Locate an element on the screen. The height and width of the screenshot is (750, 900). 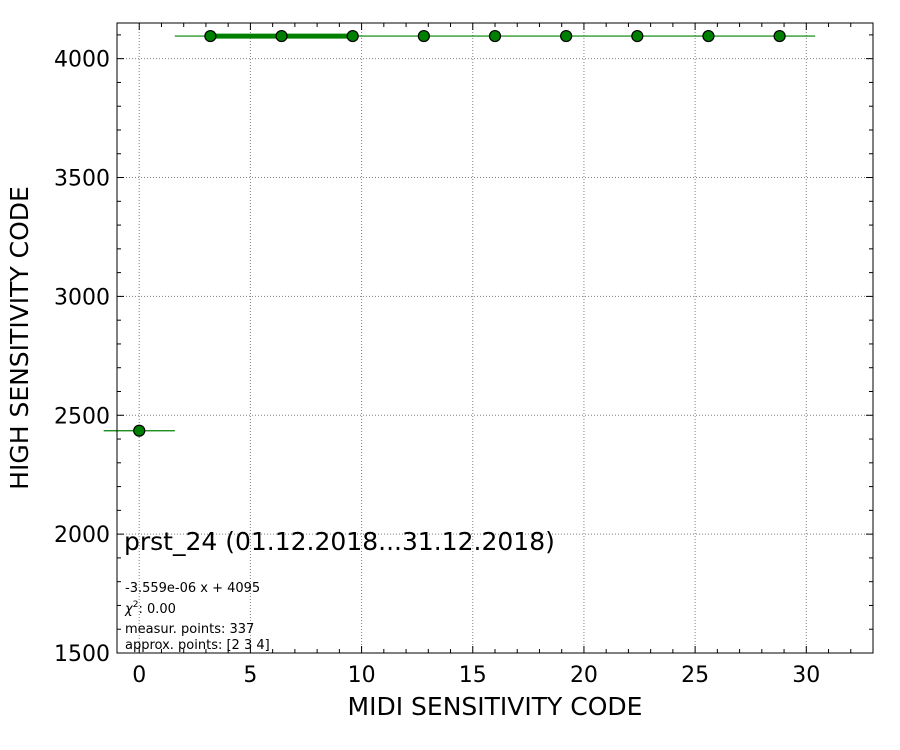
y-axis-label: HIGH SENSITIVITY CODE is located at coordinates (19, 338).